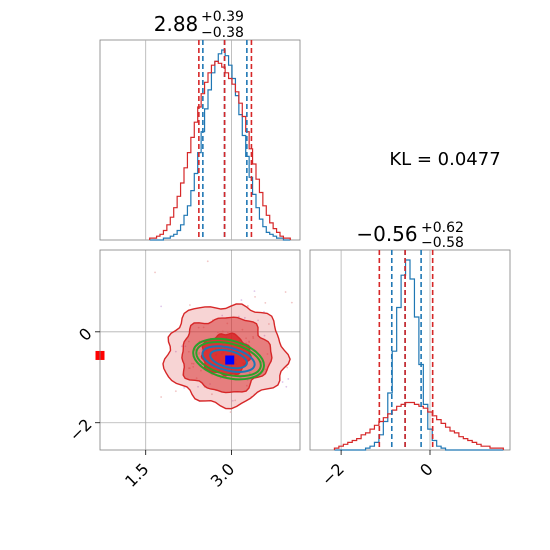 The height and width of the screenshot is (550, 550). I want to click on marginal-2-title-upper: +0.62, so click(442, 228).